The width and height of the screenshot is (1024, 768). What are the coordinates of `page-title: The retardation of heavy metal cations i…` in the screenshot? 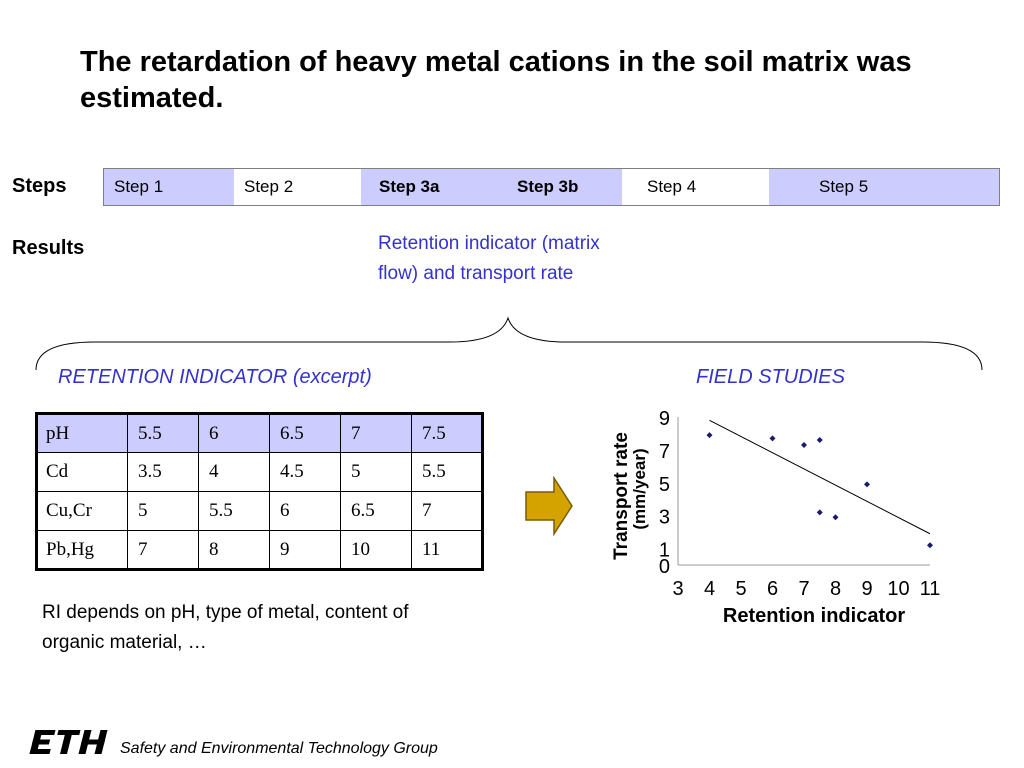 It's located at (496, 80).